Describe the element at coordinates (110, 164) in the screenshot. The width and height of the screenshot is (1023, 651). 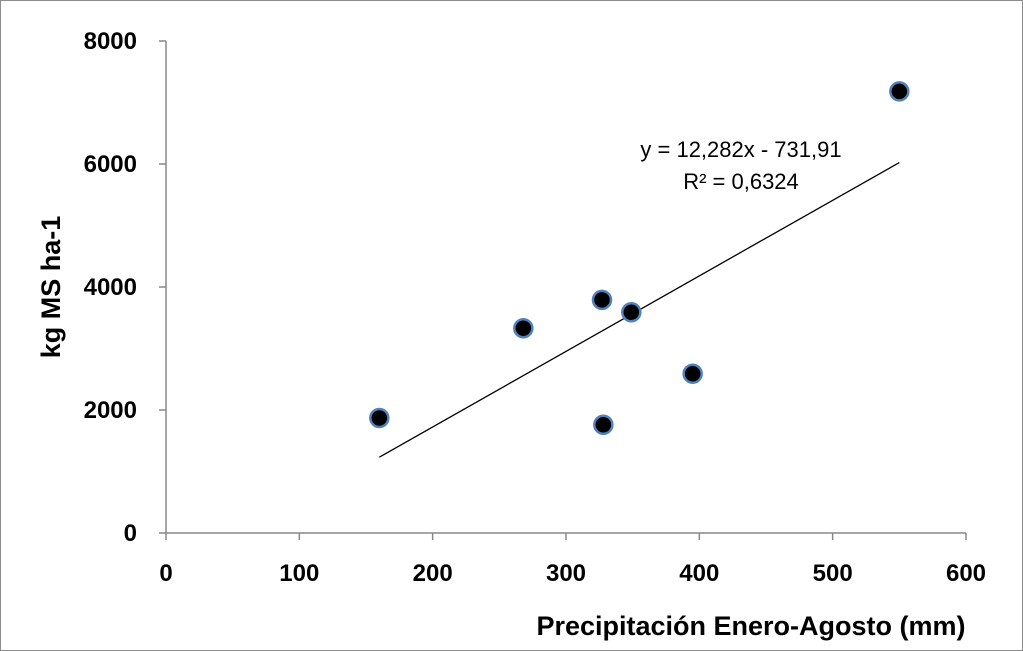
I see `y-tick-label: 6000` at that location.